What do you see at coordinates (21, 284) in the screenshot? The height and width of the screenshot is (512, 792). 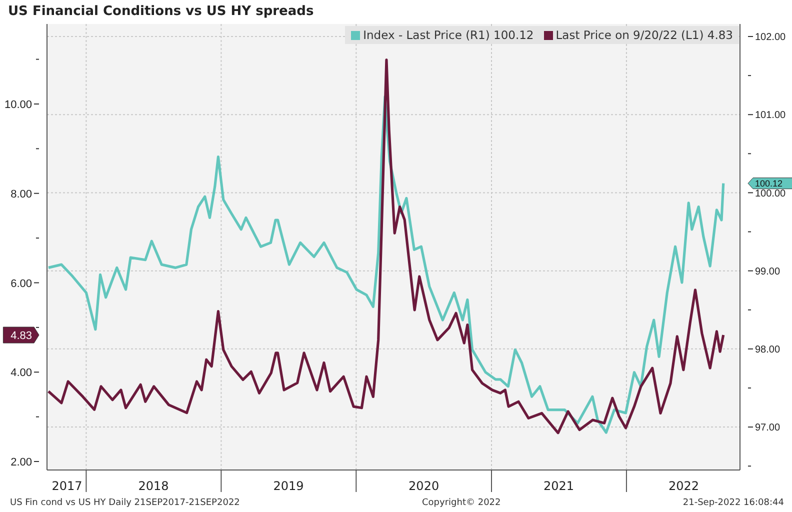 I see `y-tick-label: 6.00` at bounding box center [21, 284].